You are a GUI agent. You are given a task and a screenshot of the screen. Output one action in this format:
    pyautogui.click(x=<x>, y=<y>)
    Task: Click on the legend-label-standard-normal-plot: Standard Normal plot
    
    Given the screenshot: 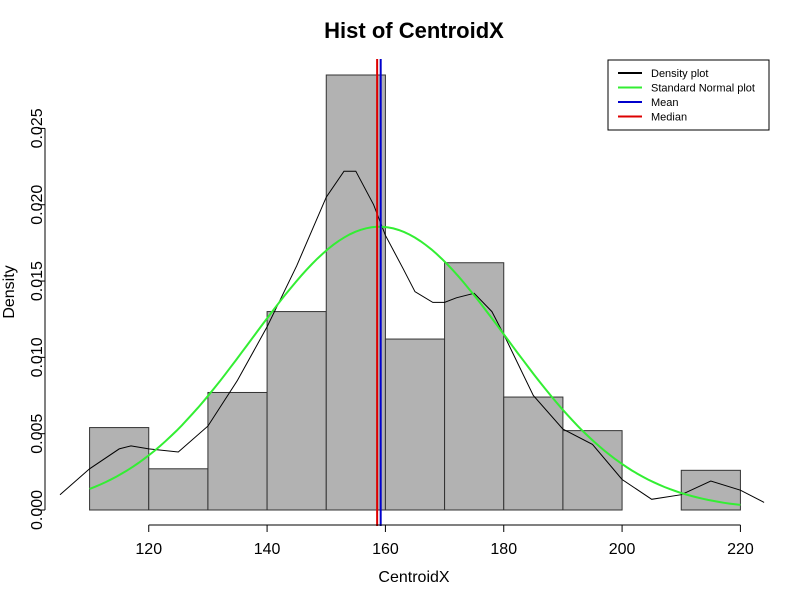 What is the action you would take?
    pyautogui.click(x=703, y=89)
    